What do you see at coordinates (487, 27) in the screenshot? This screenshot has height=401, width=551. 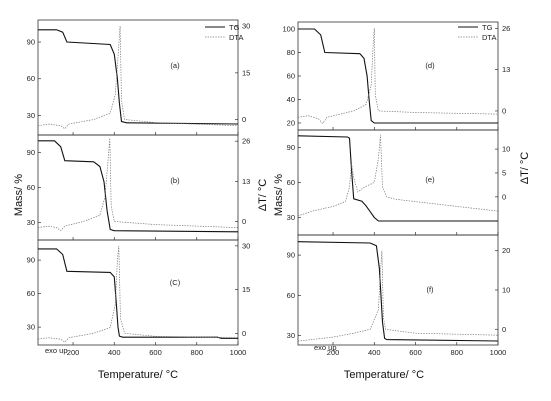 I see `legend-tg-label-right: TG` at bounding box center [487, 27].